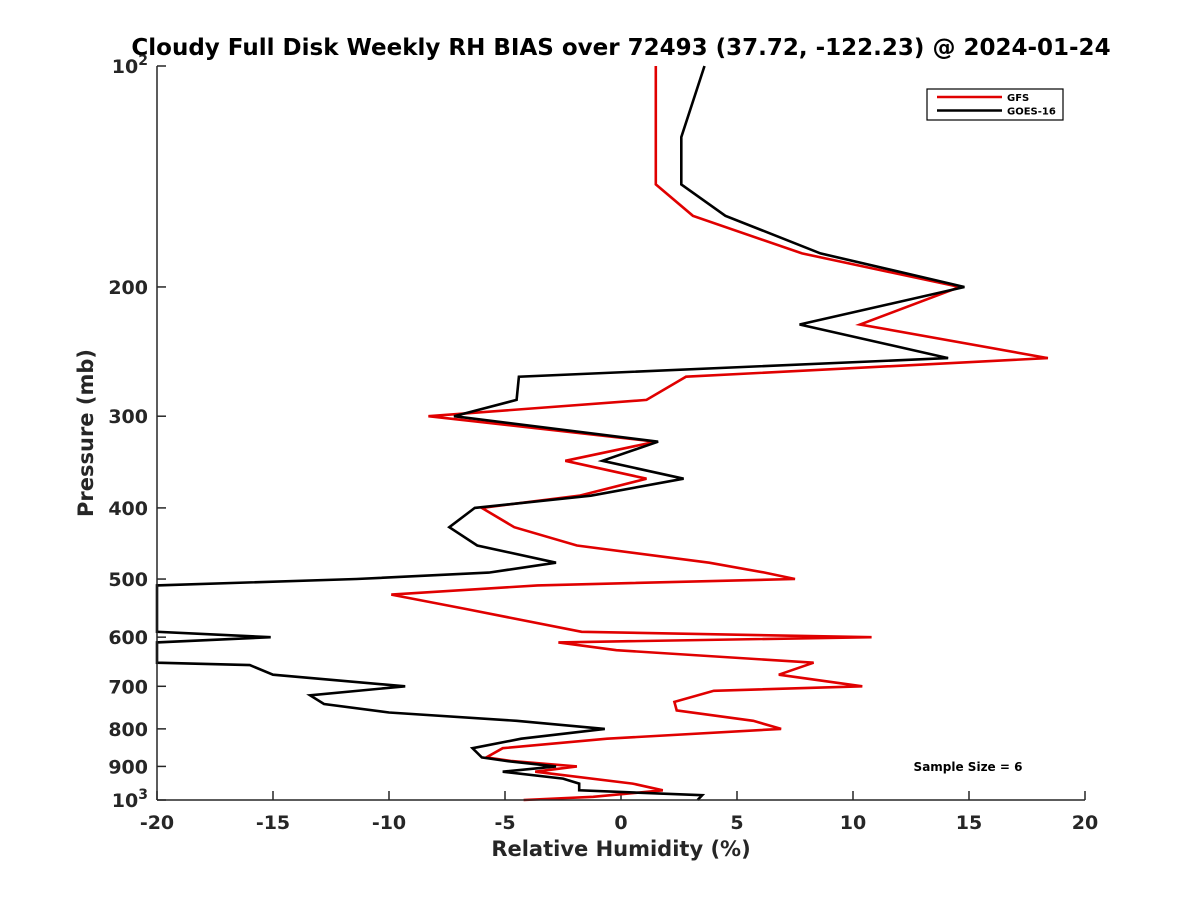 This screenshot has height=900, width=1200. What do you see at coordinates (128, 638) in the screenshot?
I see `y-tick-label: 600` at bounding box center [128, 638].